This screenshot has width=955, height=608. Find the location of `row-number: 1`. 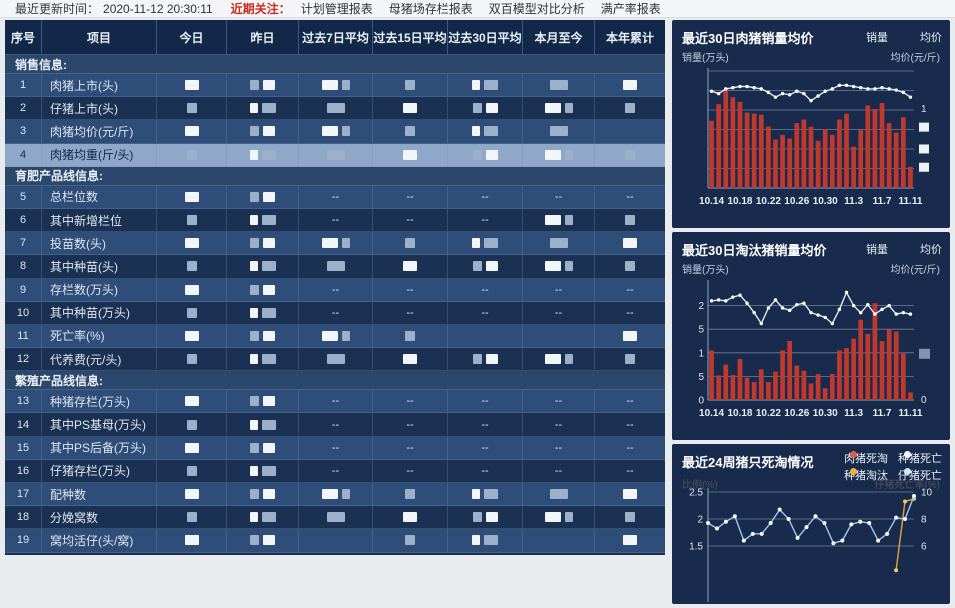

row-number: 1 is located at coordinates (23, 85).